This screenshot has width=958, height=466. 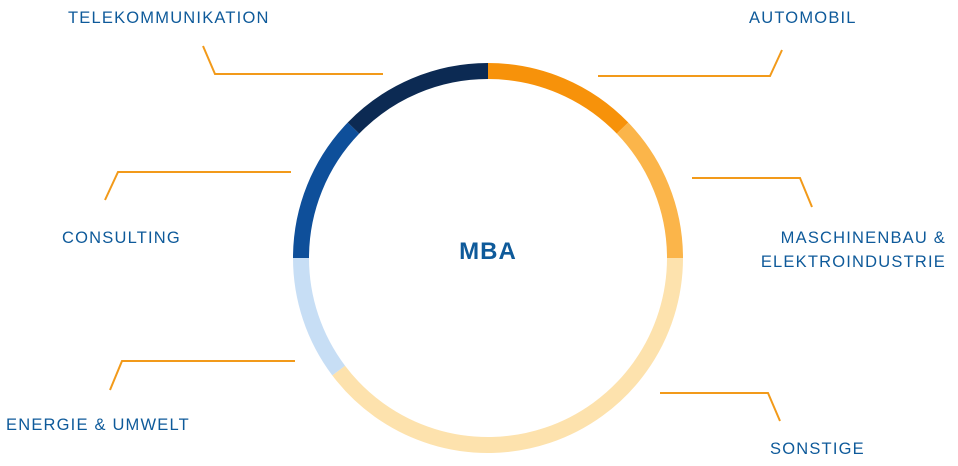 I want to click on label-telekommunikation: TELEKOMMUNIKATION, so click(x=169, y=18).